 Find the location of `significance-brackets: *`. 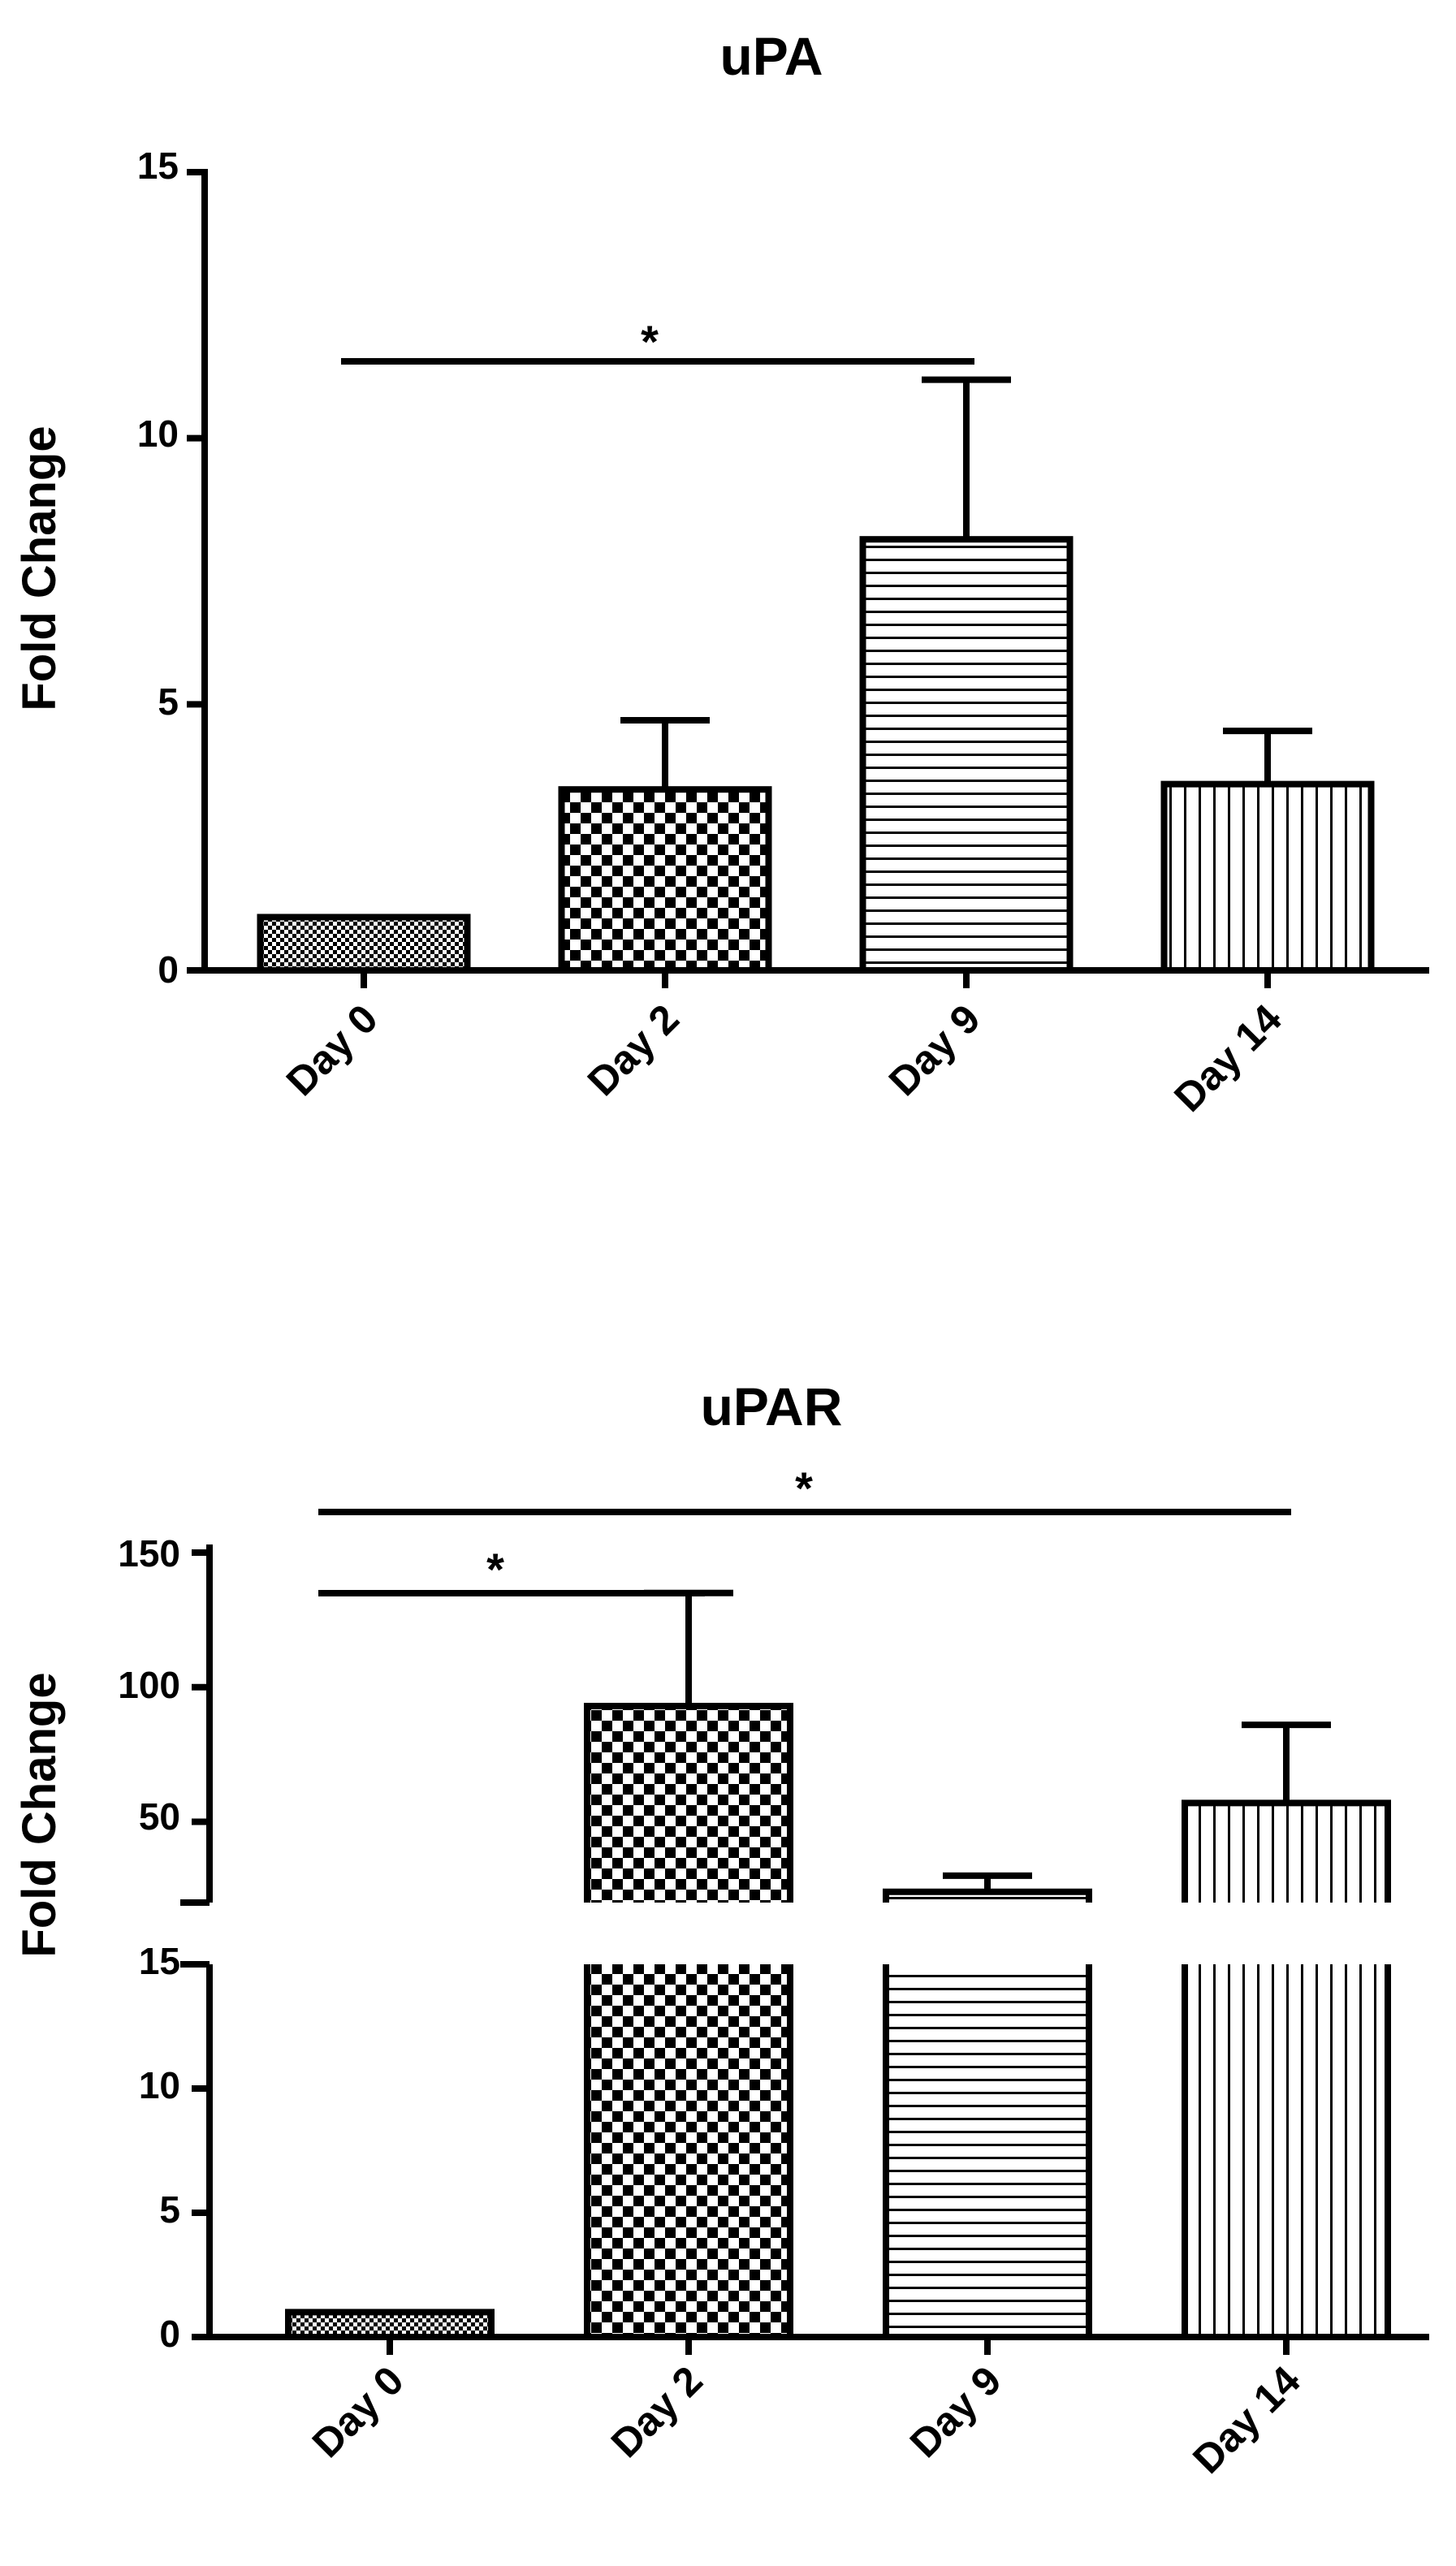

significance-brackets: * is located at coordinates (657, 341).